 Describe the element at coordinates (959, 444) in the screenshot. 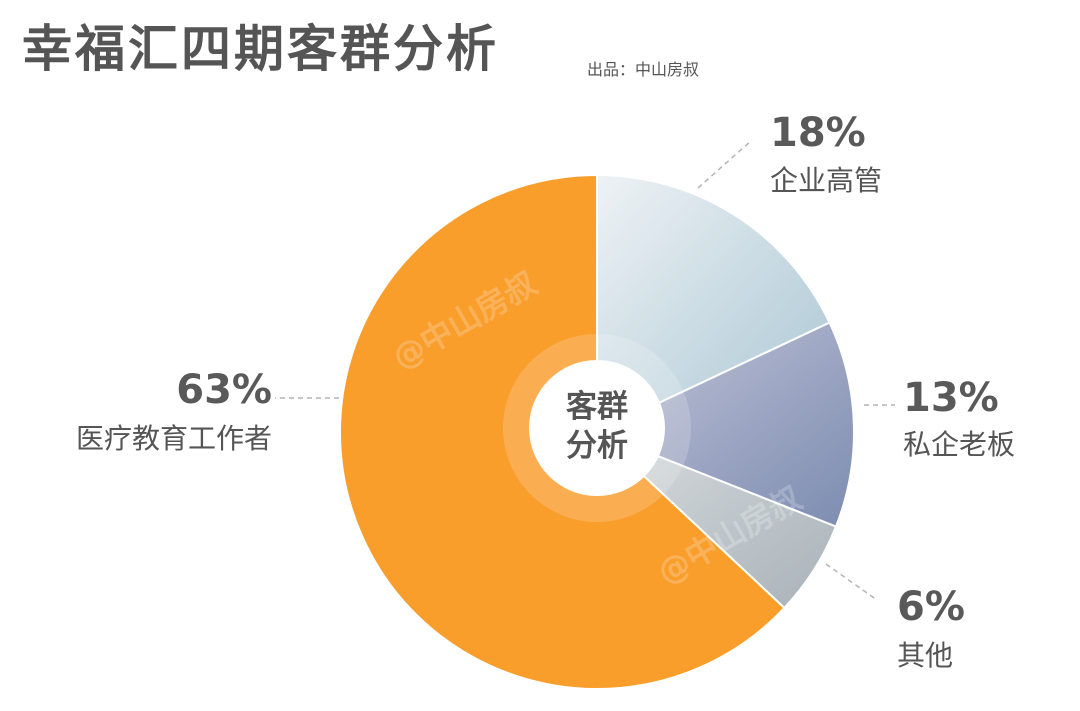

I see `data-label-private-owners-name: 私企老板` at that location.